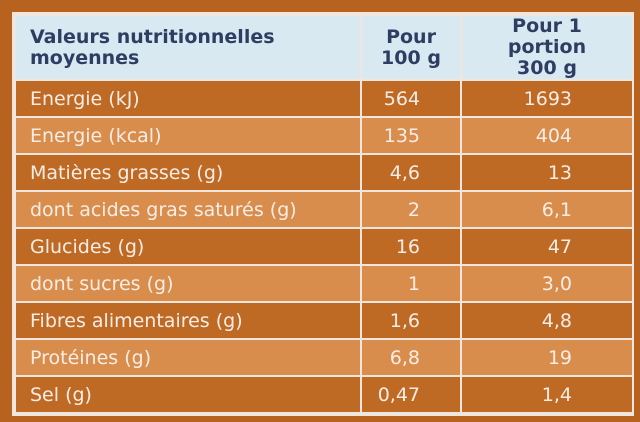  I want to click on nutrient-label: Energie (kcal), so click(188, 135).